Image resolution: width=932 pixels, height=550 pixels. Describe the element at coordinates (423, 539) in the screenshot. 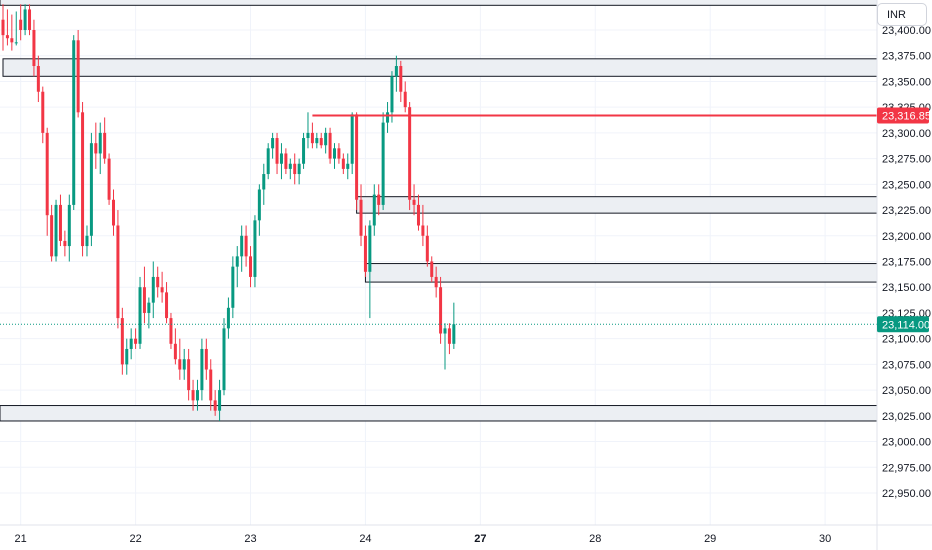

I see `time-axis: 21 22 23 24 27 28 29 30` at that location.